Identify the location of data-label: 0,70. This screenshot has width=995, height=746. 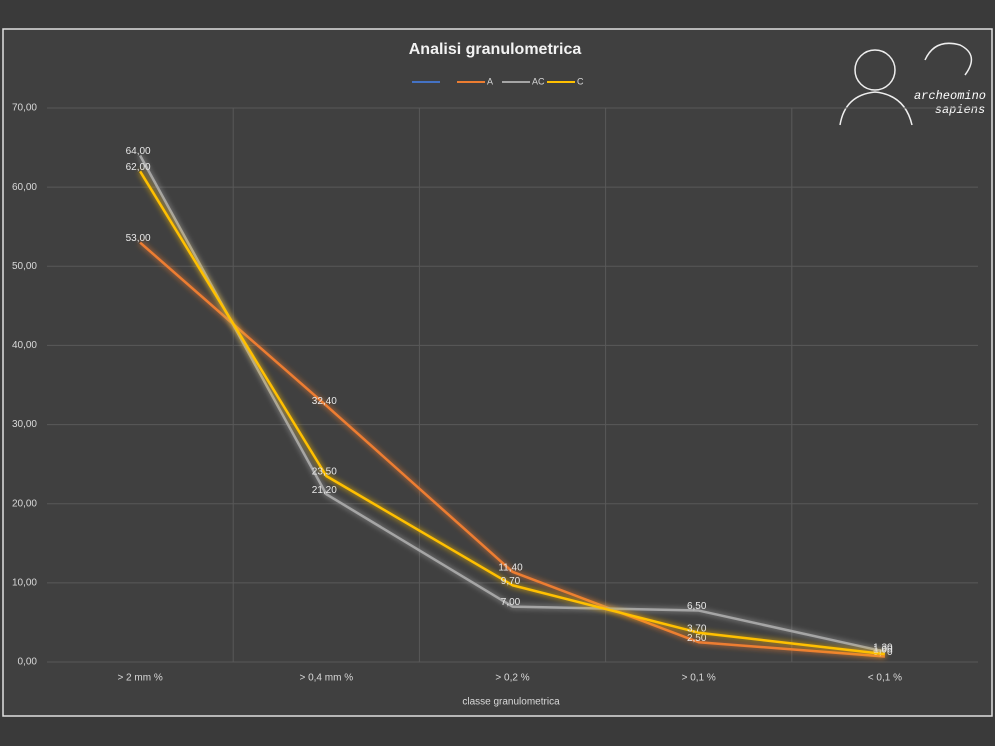
(883, 652).